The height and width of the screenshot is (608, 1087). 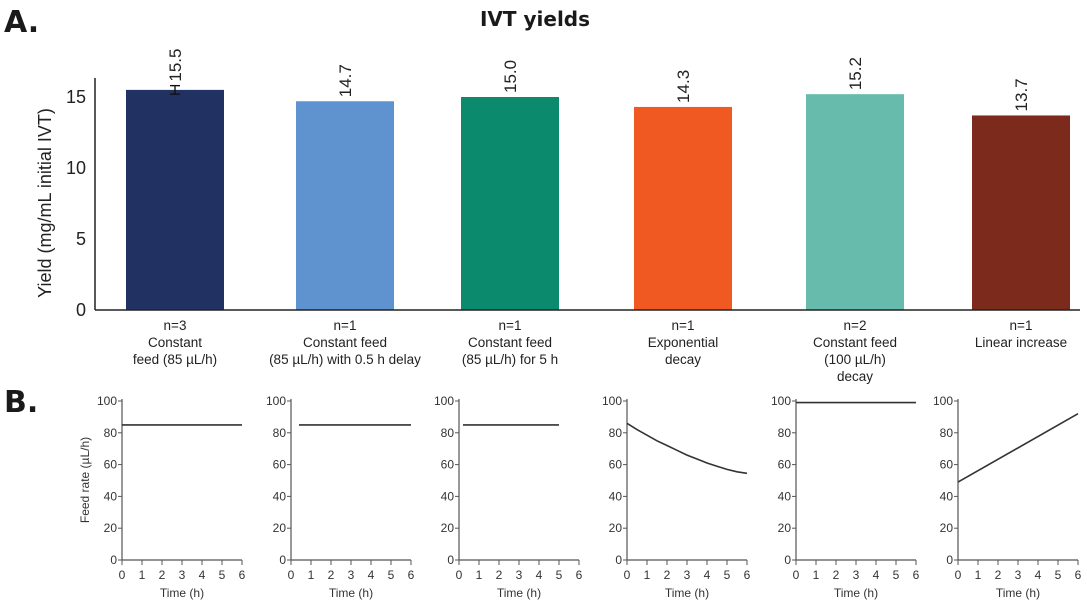 I want to click on category-label: Constant, so click(x=175, y=342).